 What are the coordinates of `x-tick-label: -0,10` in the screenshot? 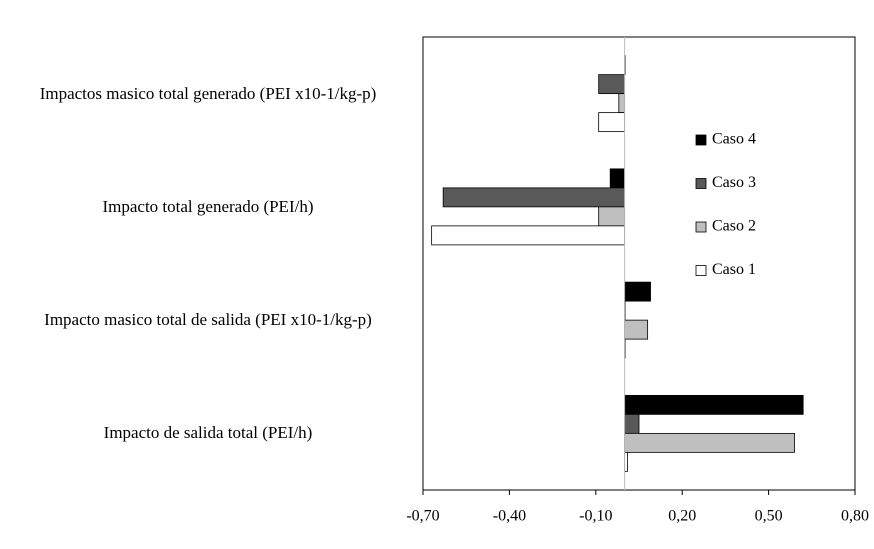 It's located at (595, 516).